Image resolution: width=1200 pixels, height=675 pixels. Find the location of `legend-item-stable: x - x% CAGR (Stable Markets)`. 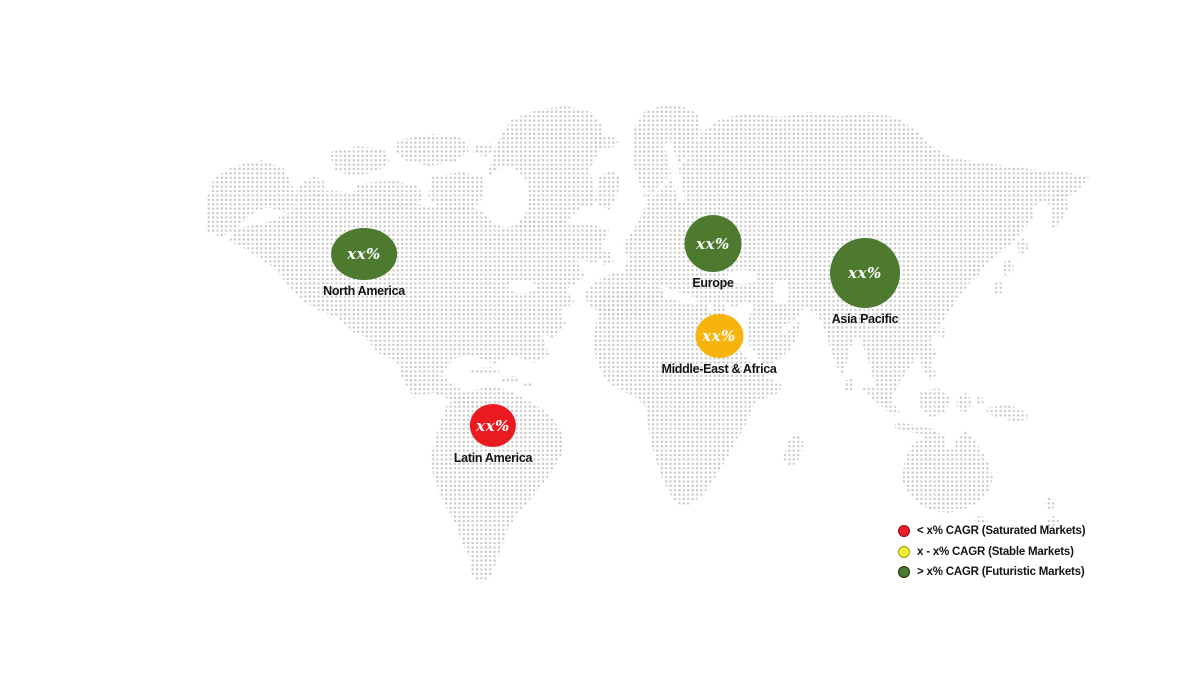

legend-item-stable: x - x% CAGR (Stable Markets) is located at coordinates (991, 552).